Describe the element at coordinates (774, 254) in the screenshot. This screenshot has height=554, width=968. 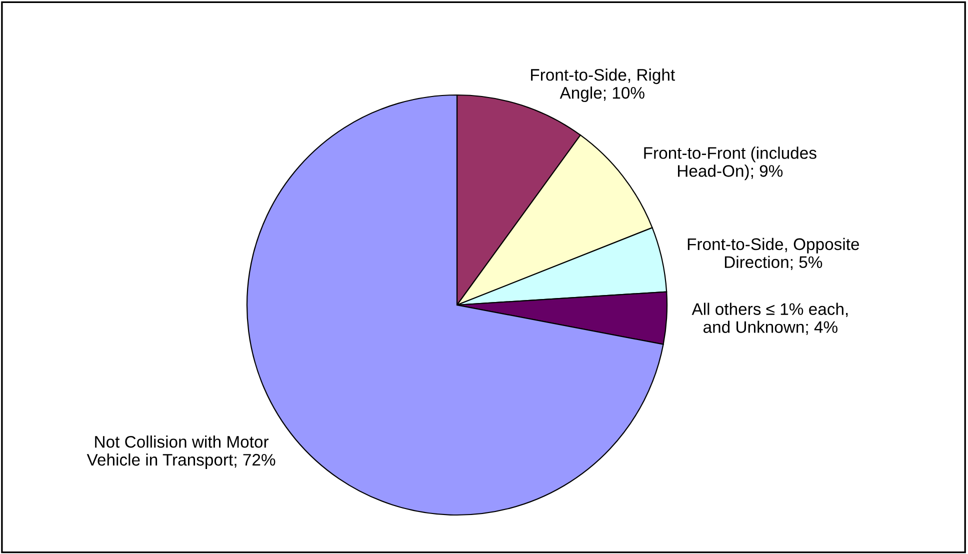
I see `slice-label: Front-to-Side, Opposite Direction; 5%` at that location.